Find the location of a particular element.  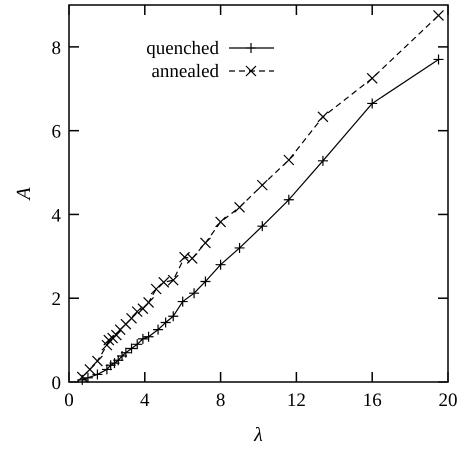

x-tick-label: 16 is located at coordinates (372, 400).